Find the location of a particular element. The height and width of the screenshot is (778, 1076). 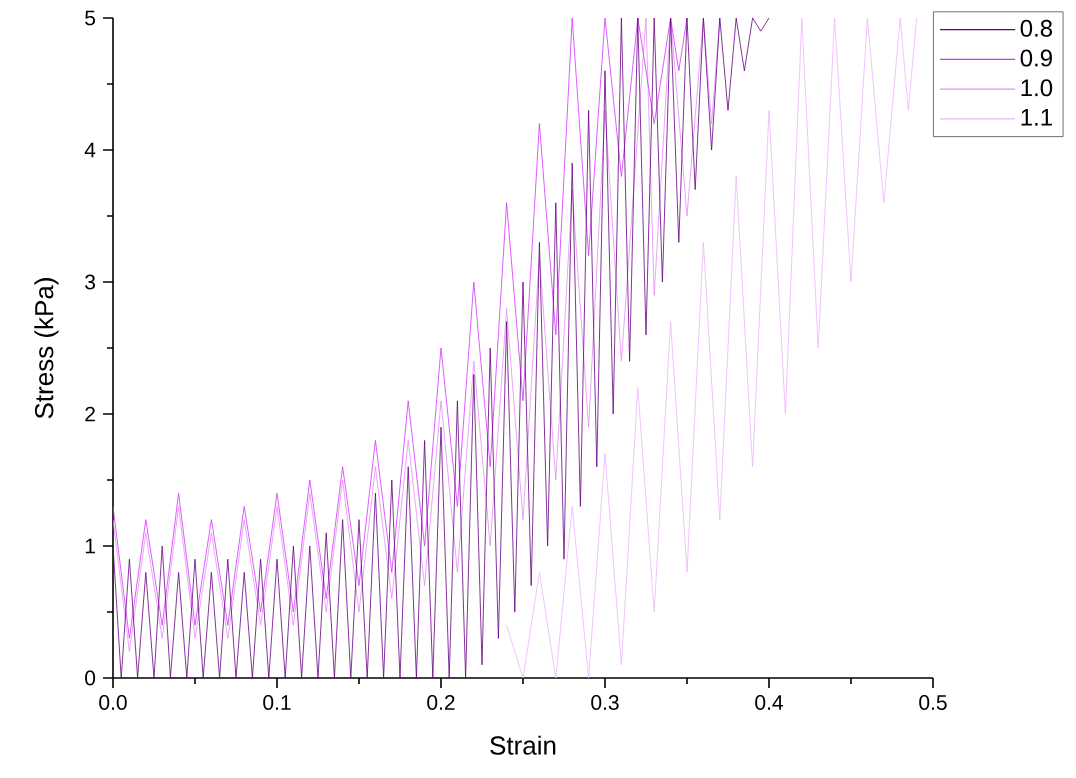

y-tick-label: 0 is located at coordinates (90, 678).